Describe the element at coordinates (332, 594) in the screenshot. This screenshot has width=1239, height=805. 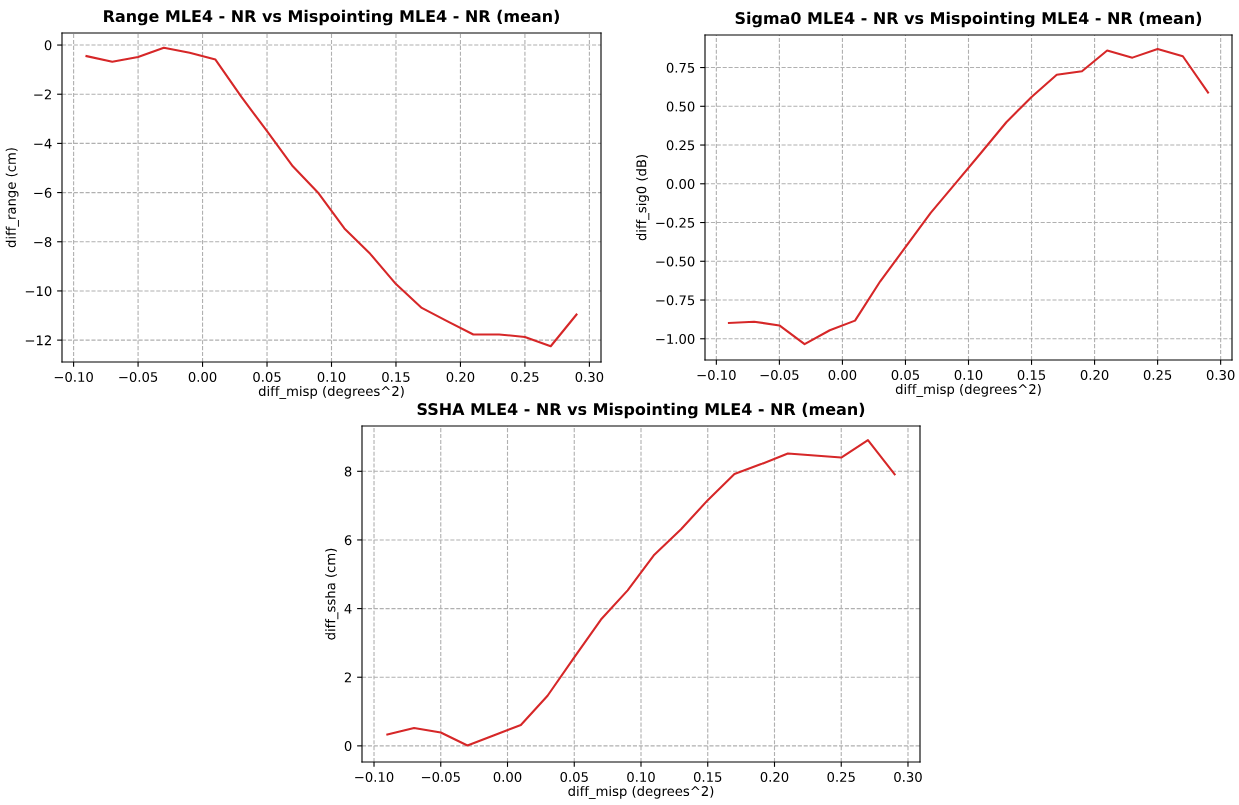
I see `y-axis-title: diff_ssha (cm)` at that location.